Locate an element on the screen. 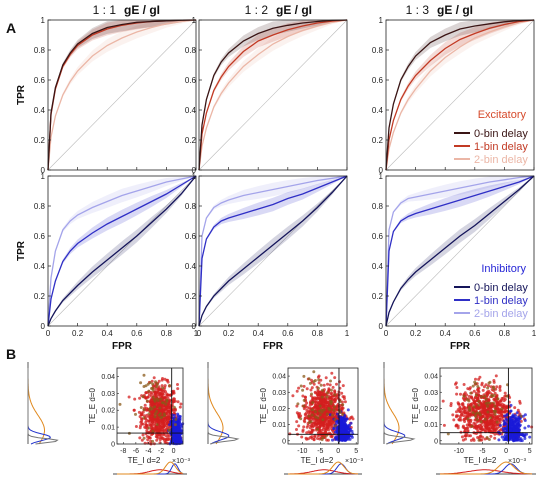 The height and width of the screenshot is (496, 550). panel-label-a: A is located at coordinates (11, 28).